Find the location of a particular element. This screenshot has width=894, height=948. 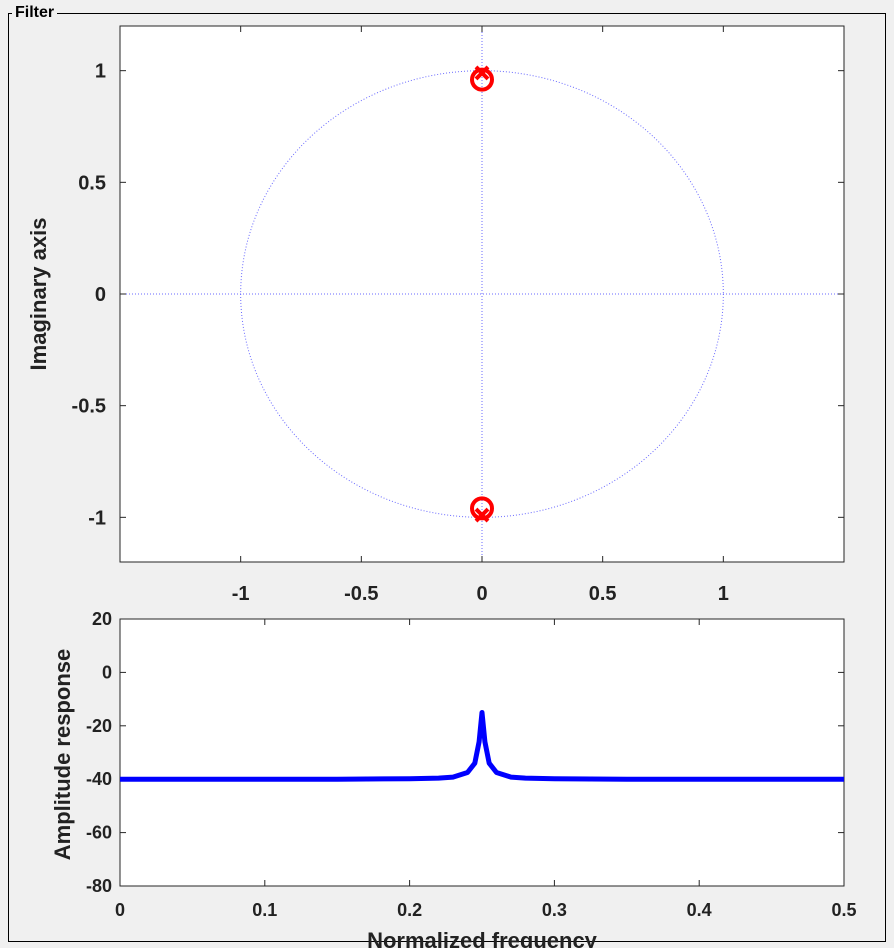

panel-title: Filter is located at coordinates (35, 13).